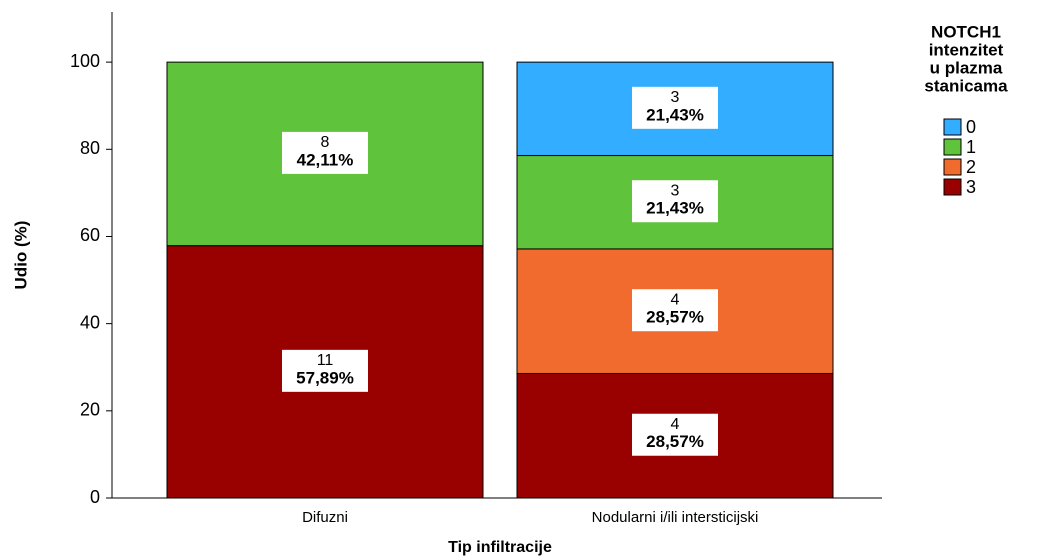  I want to click on count-label: 11, so click(325, 360).